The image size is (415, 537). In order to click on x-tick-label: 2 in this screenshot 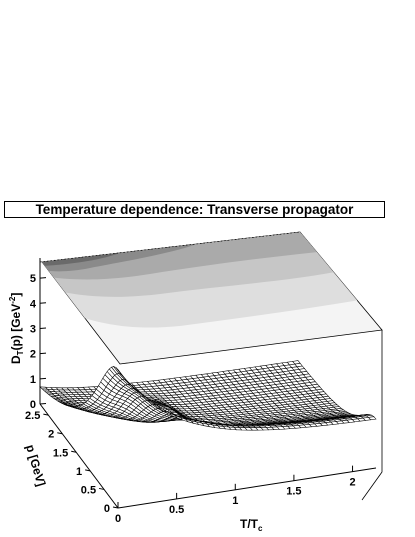, I will do `click(352, 483)`.